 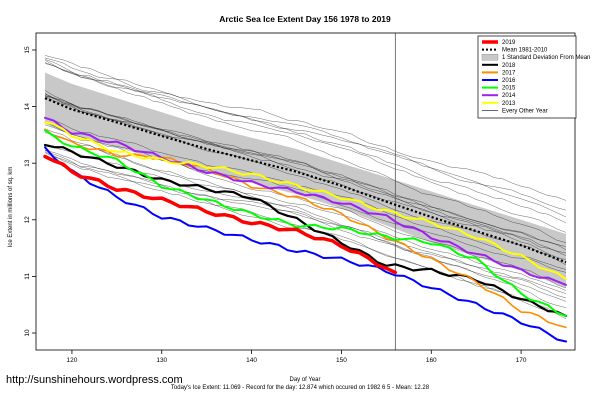 What do you see at coordinates (509, 104) in the screenshot?
I see `legend-label: 2013` at bounding box center [509, 104].